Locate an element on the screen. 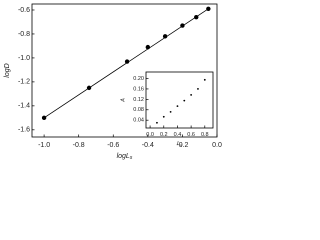 This screenshot has height=240, width=320. x-tick-label: 0.4 is located at coordinates (178, 135).